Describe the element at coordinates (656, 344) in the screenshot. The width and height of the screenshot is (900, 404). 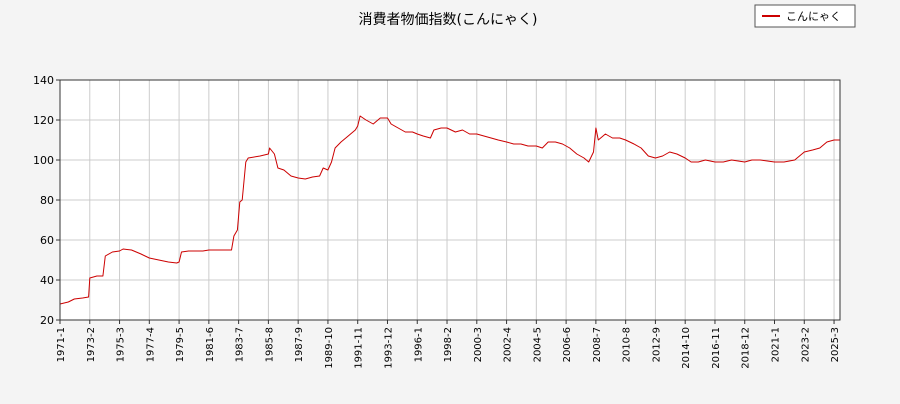
I see `x-tick-label: 2012-9` at that location.